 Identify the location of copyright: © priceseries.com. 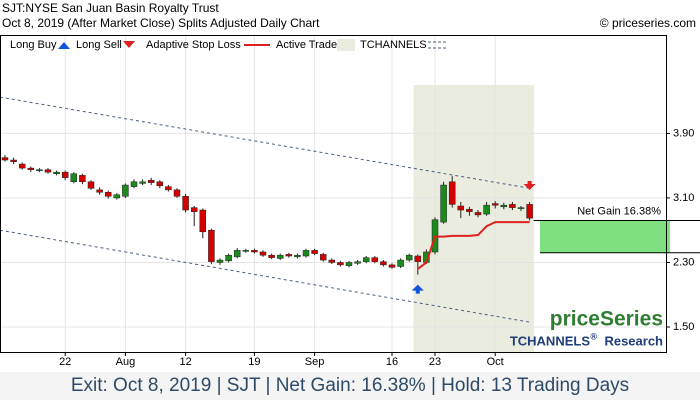
(648, 23).